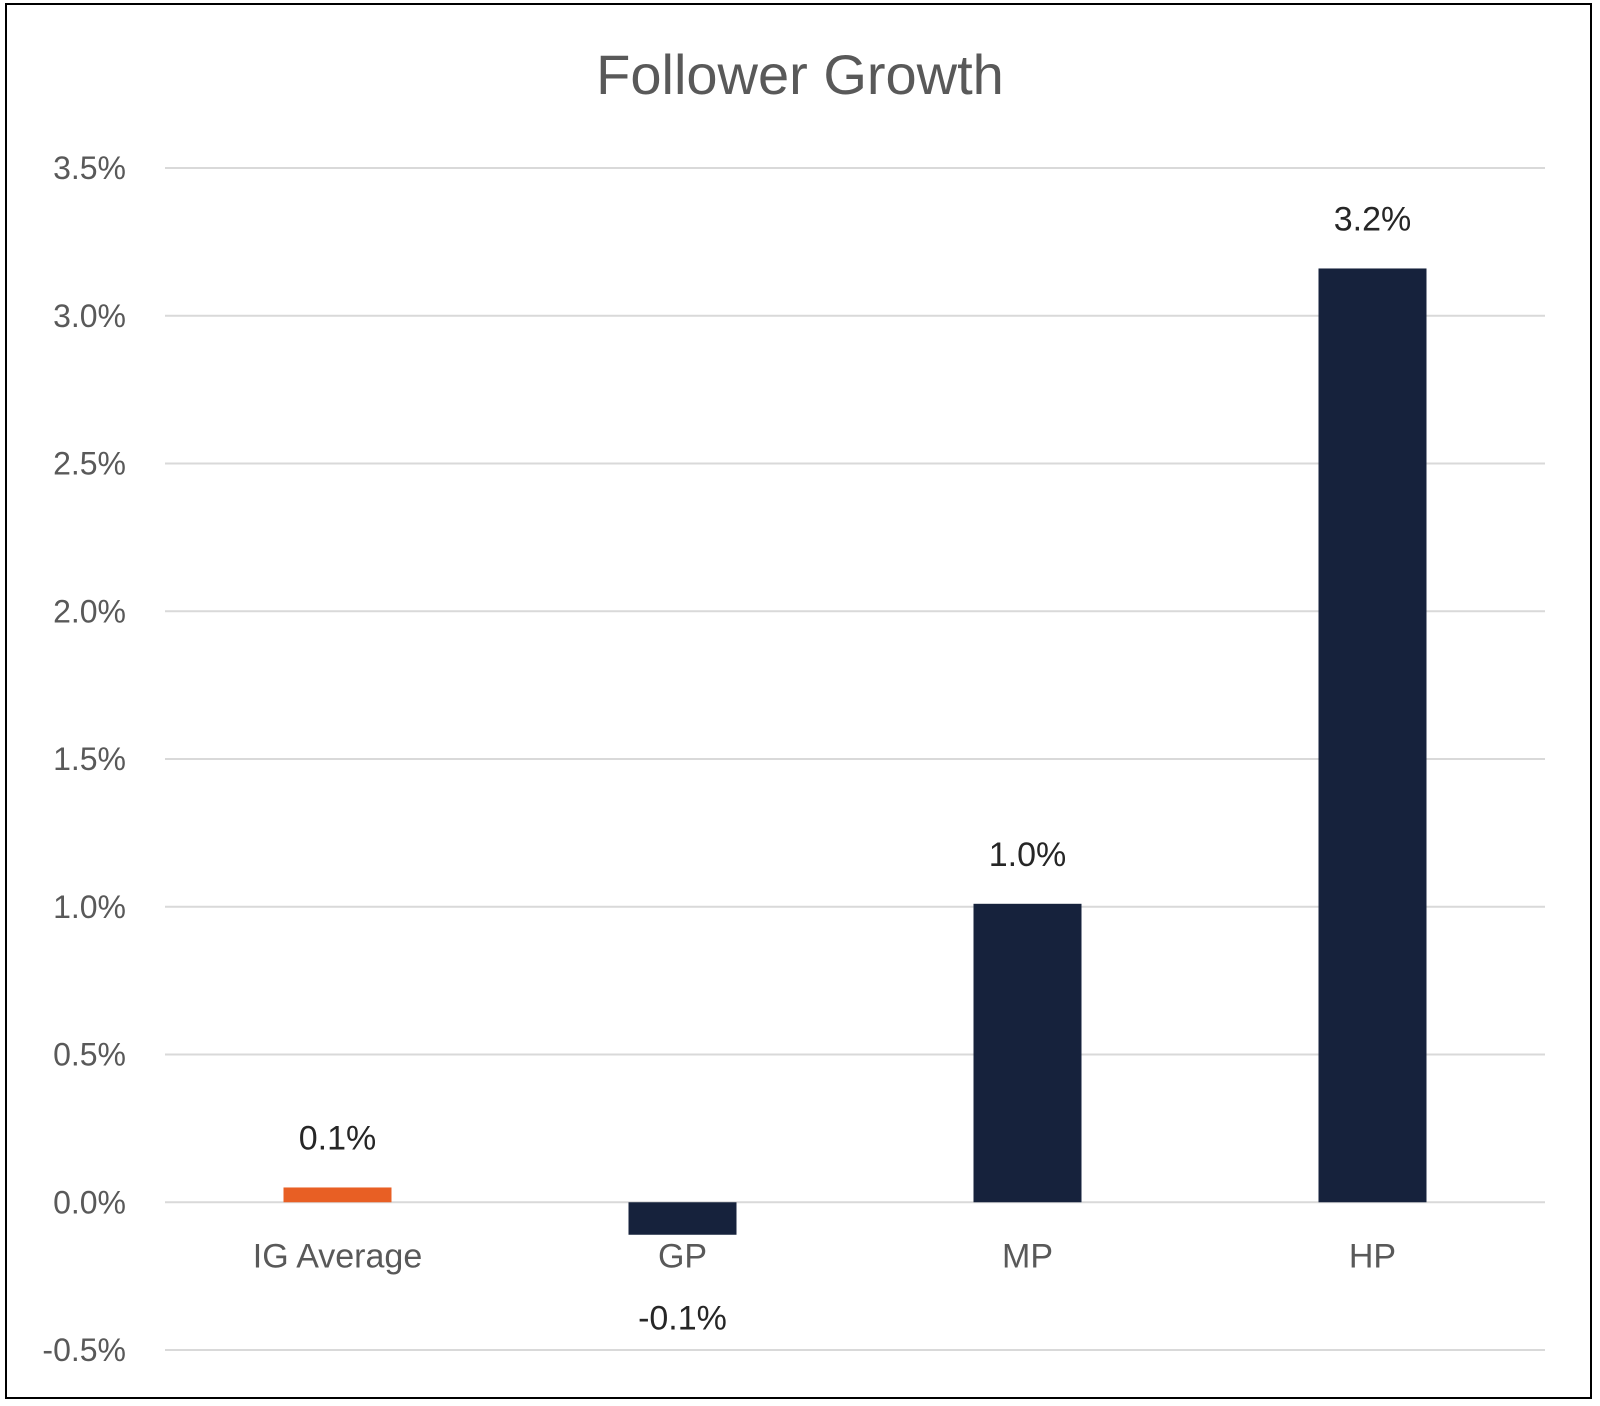 The image size is (1600, 1406). Describe the element at coordinates (824, 1256) in the screenshot. I see `x-axis: IG Average GP MP HP` at that location.